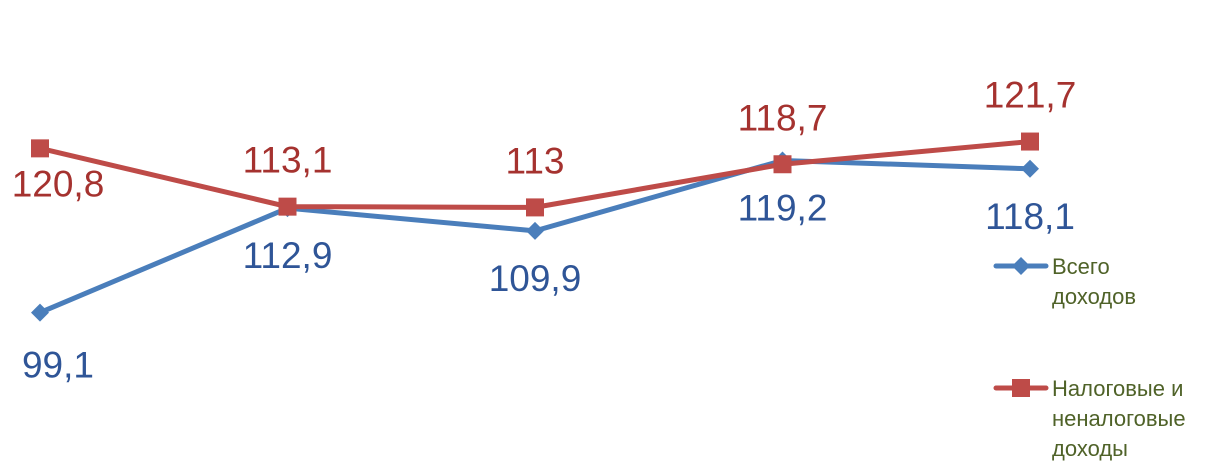 This screenshot has width=1216, height=464. What do you see at coordinates (1081, 266) in the screenshot?
I see `legend-label-1-line-1: Всего` at bounding box center [1081, 266].